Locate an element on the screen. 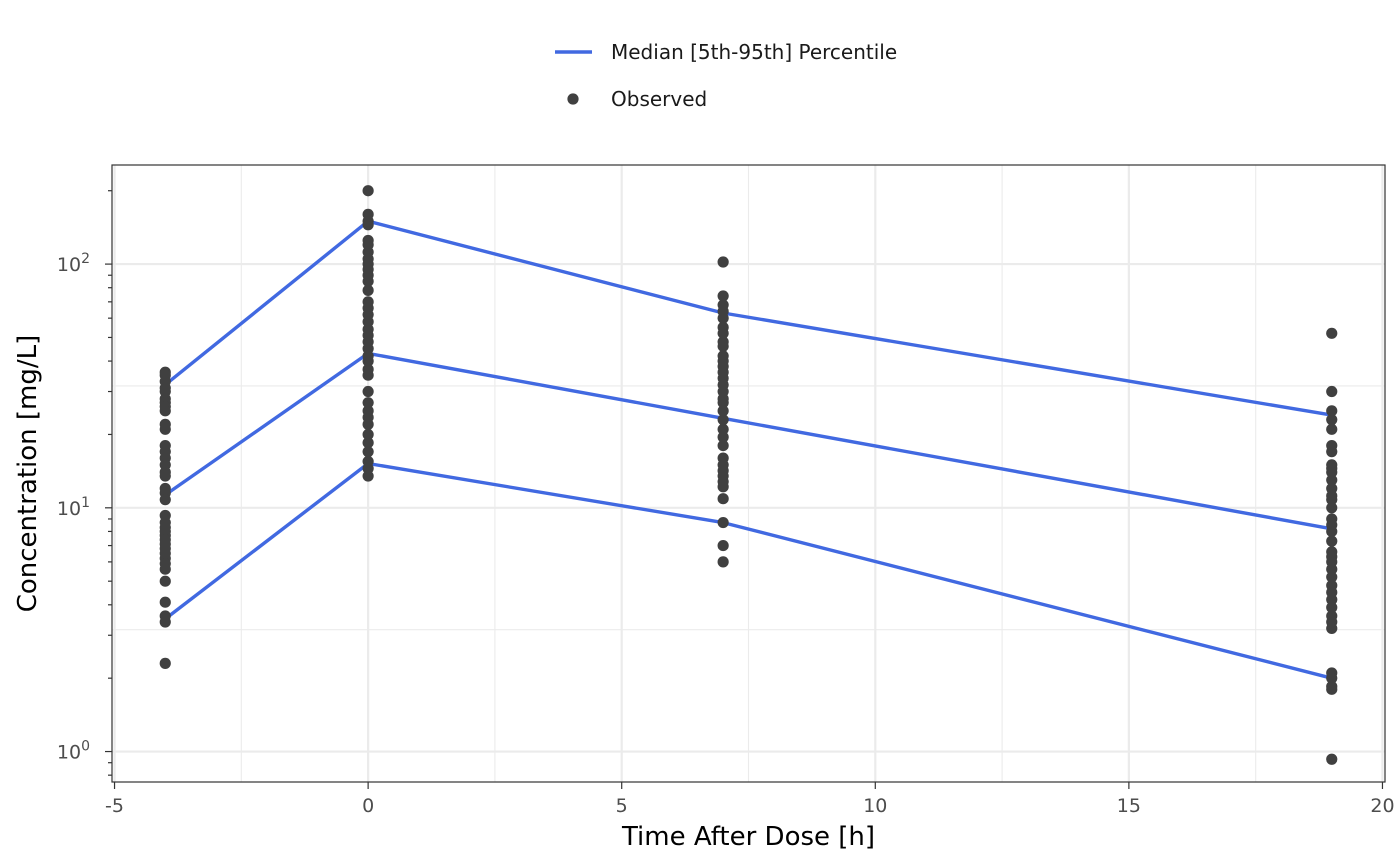 The height and width of the screenshot is (866, 1400). legend-key-point is located at coordinates (573, 99).